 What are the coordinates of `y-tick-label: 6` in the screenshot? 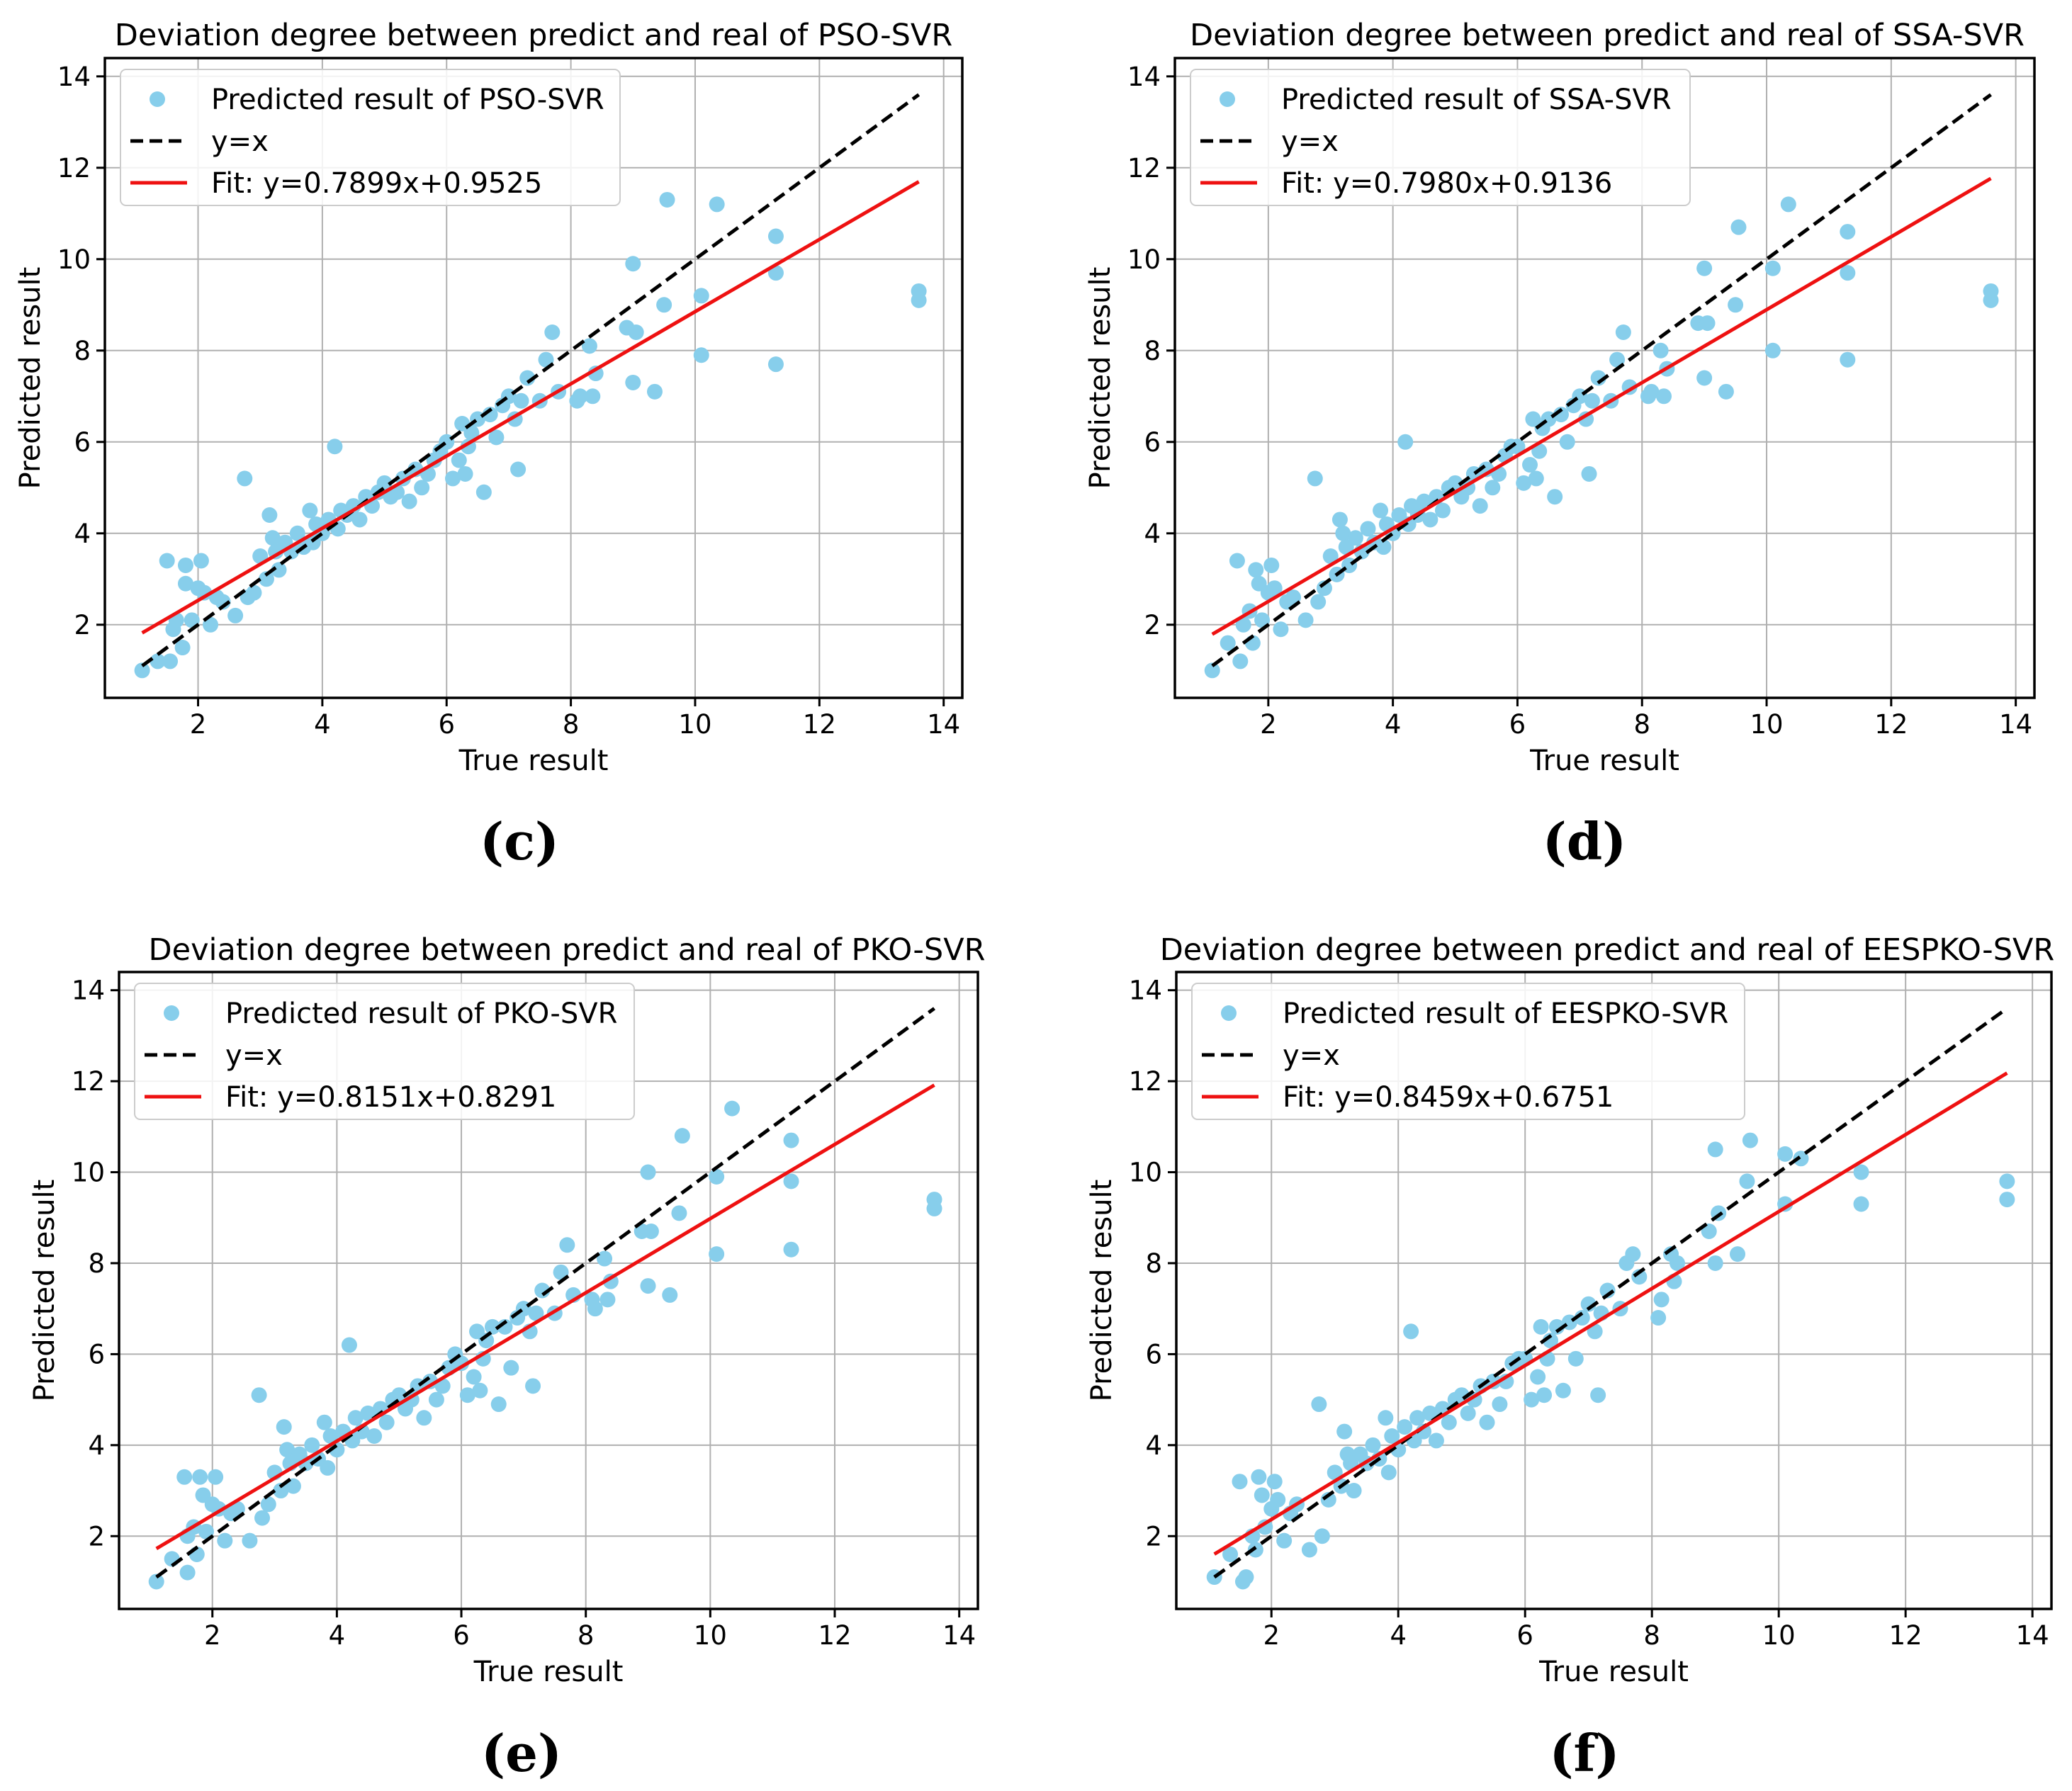 It's located at (1153, 1354).